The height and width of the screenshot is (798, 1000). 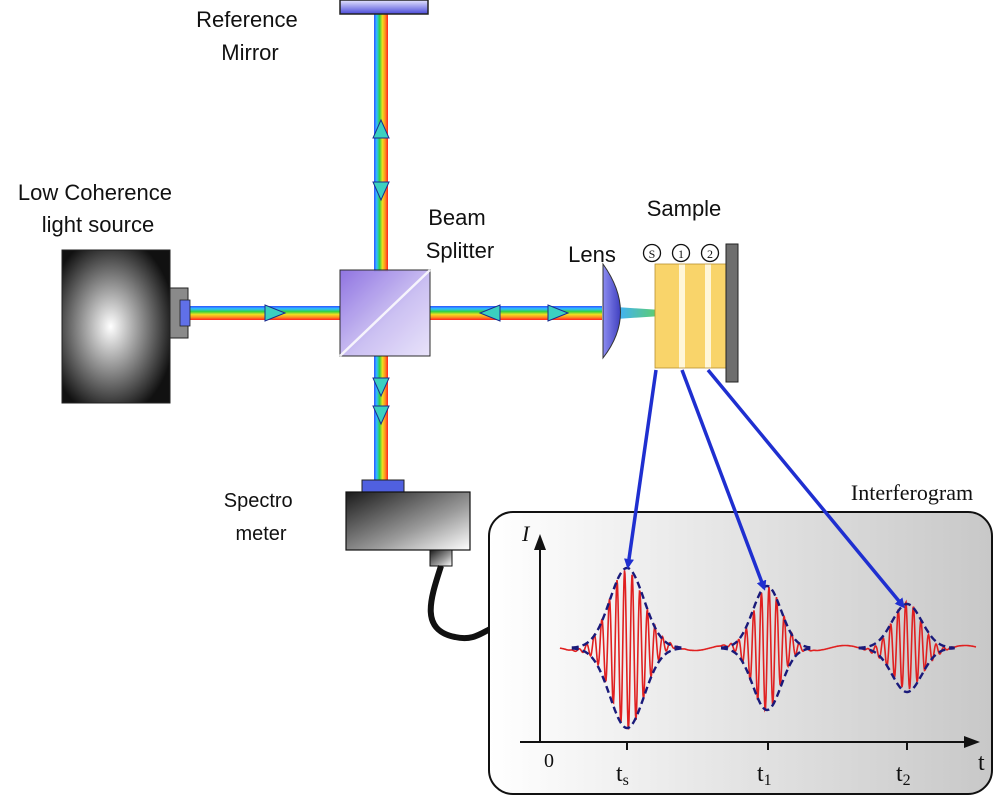 I want to click on light-source-aperture, so click(x=185, y=313).